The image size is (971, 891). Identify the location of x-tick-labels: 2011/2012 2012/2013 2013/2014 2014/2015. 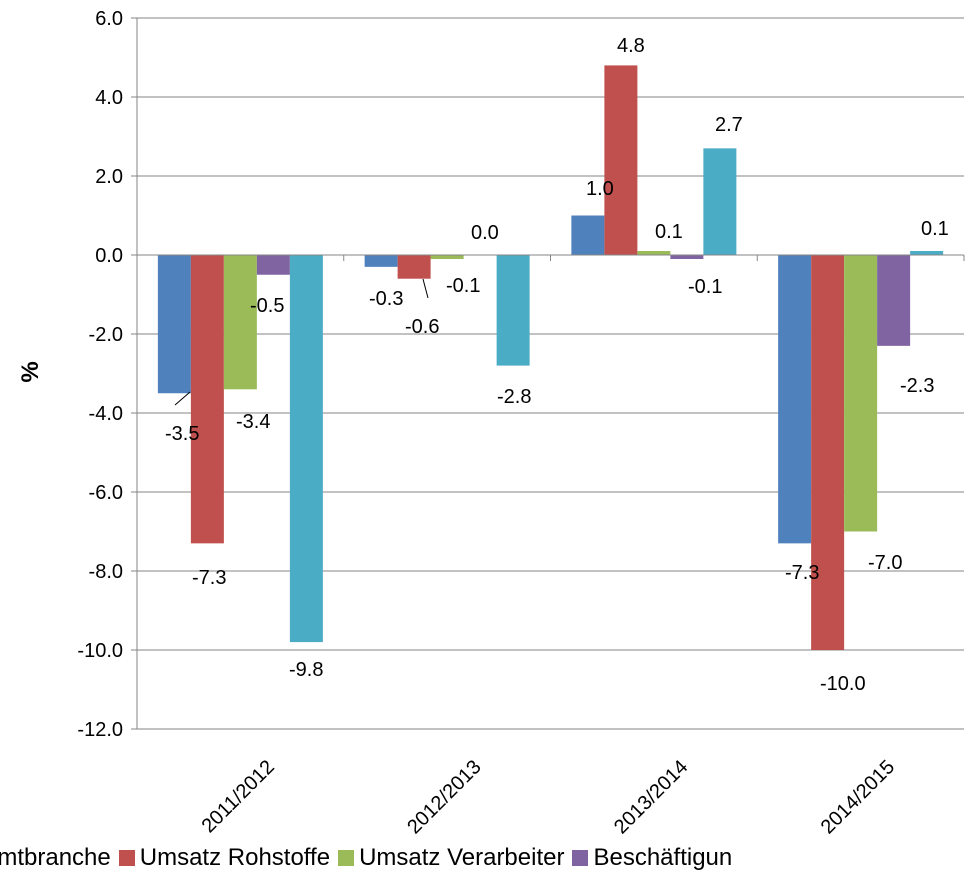
(549, 797).